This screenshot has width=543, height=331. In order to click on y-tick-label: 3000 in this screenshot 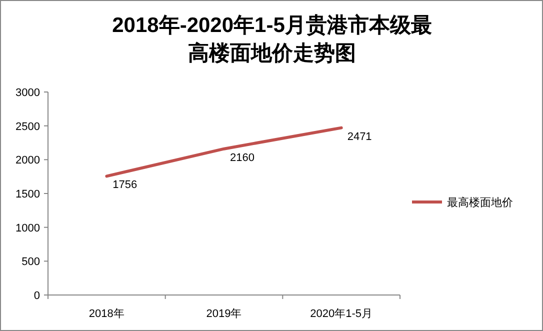, I will do `click(28, 93)`.